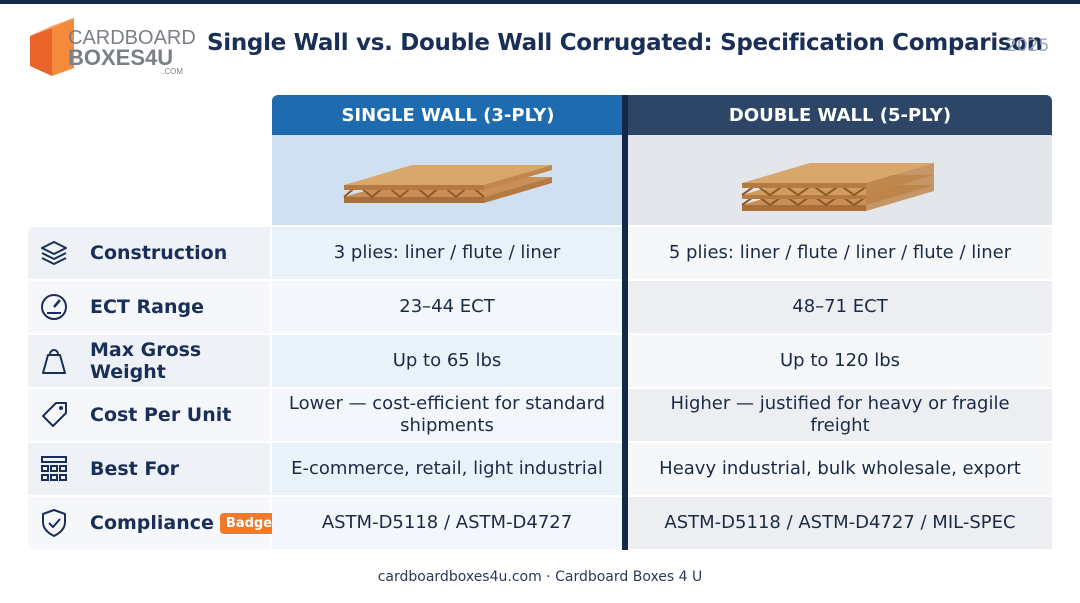 Image resolution: width=1080 pixels, height=603 pixels. What do you see at coordinates (447, 253) in the screenshot?
I see `single-wall-cell: 3 plies: liner / flute / liner` at bounding box center [447, 253].